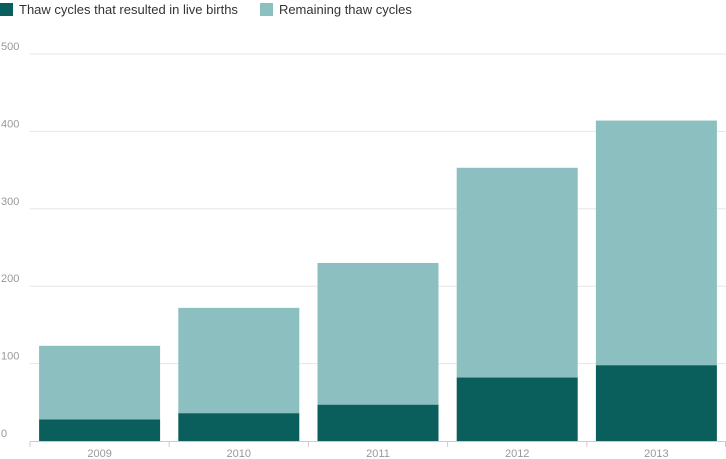  What do you see at coordinates (239, 360) in the screenshot?
I see `bar-remaining-2010` at bounding box center [239, 360].